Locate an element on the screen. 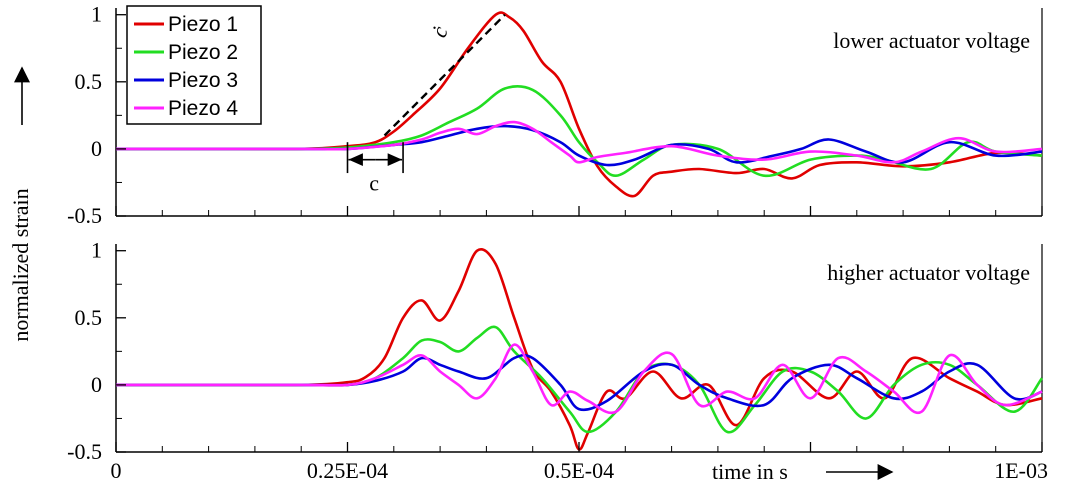  x-tick-label: 0 is located at coordinates (116, 470).